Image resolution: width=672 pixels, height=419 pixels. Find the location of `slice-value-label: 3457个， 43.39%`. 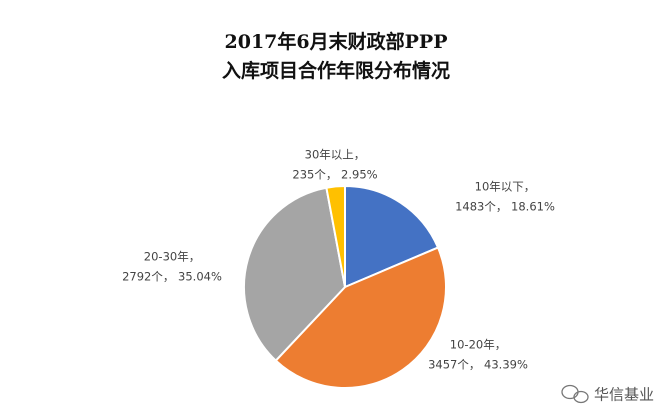

slice-value-label: 3457个， 43.39% is located at coordinates (478, 365).